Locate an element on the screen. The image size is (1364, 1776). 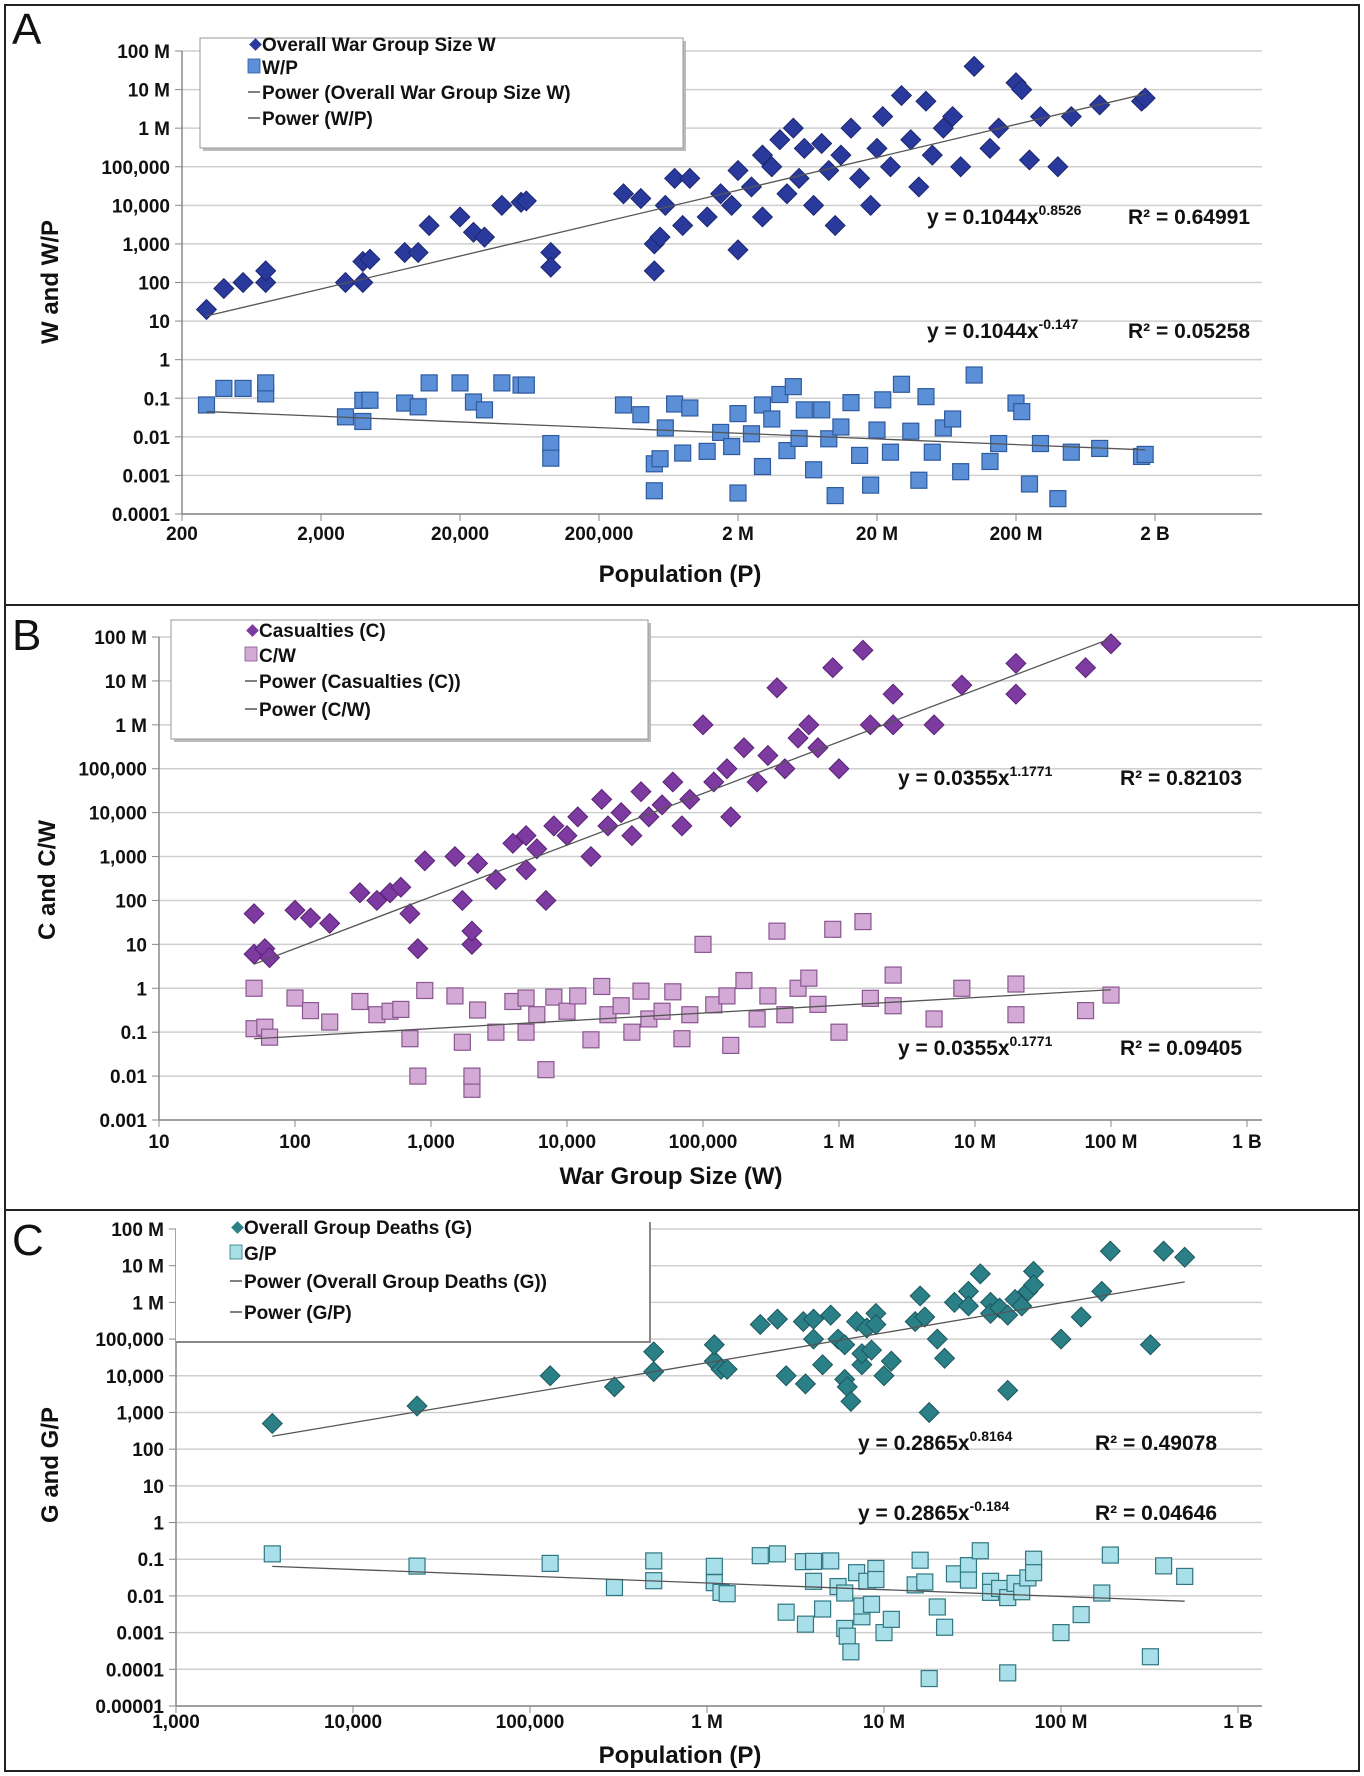
legend-entry: Power (Overall War Group Size W) is located at coordinates (416, 93).